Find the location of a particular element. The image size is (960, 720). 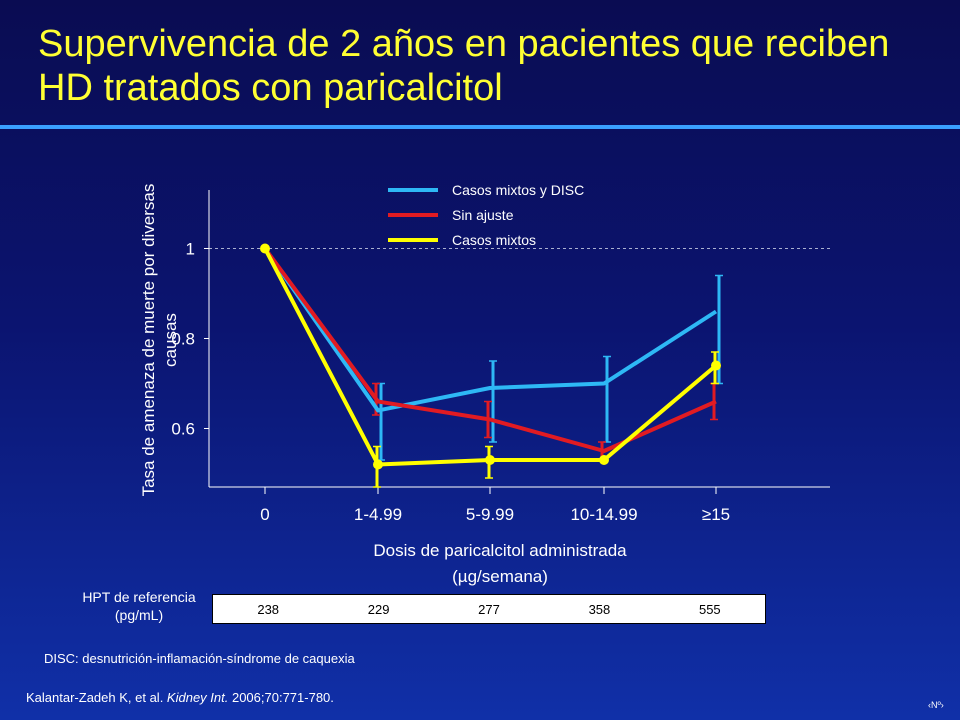

hpt-cell: 358 is located at coordinates (599, 609).